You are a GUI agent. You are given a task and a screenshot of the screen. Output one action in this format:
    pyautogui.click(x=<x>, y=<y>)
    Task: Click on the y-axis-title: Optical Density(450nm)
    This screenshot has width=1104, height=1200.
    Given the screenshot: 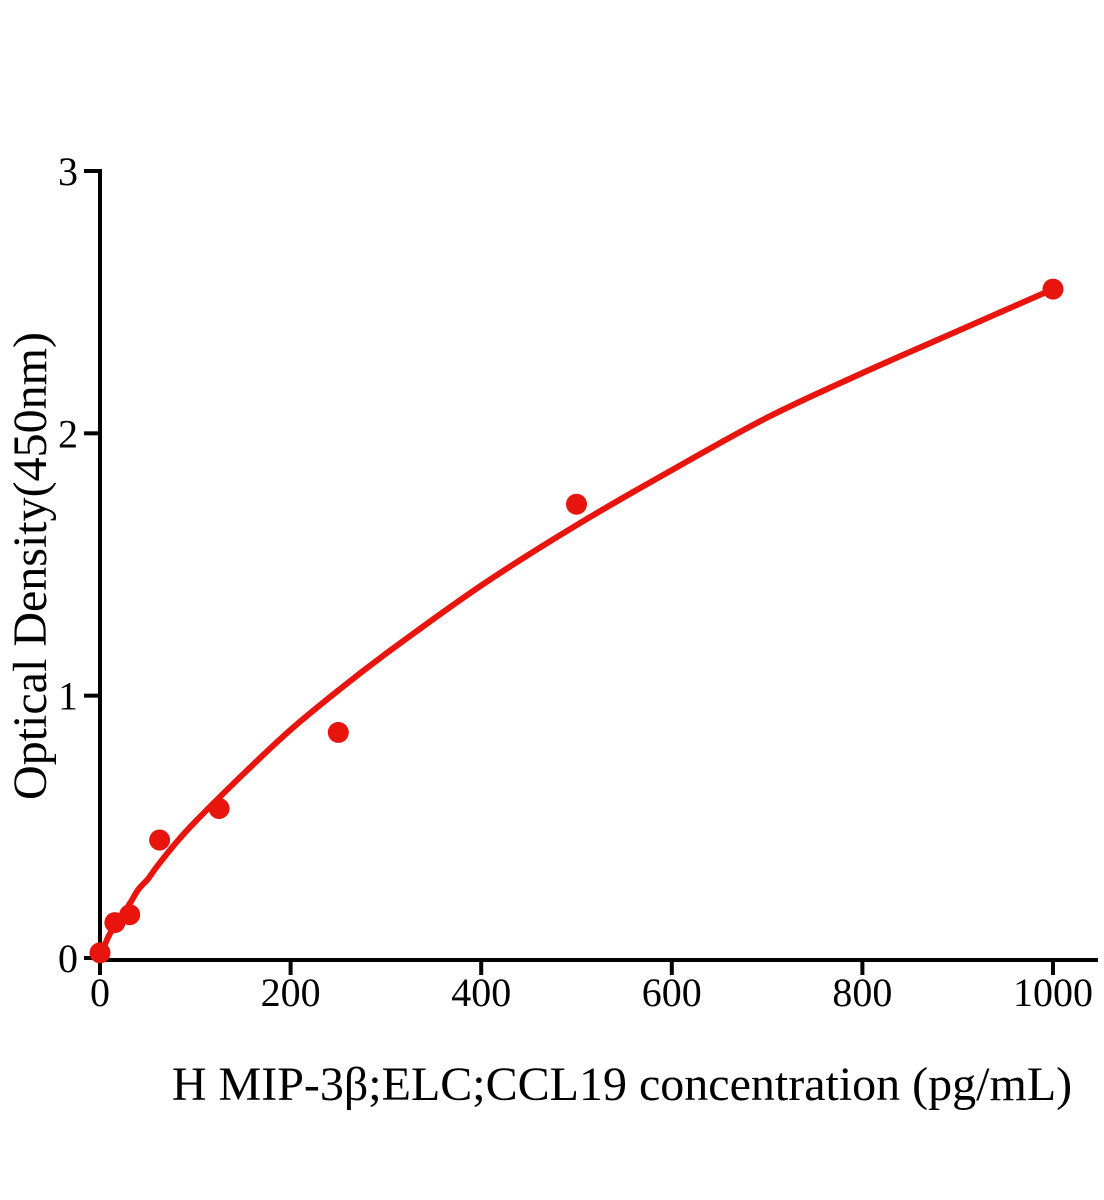 What is the action you would take?
    pyautogui.click(x=30, y=566)
    